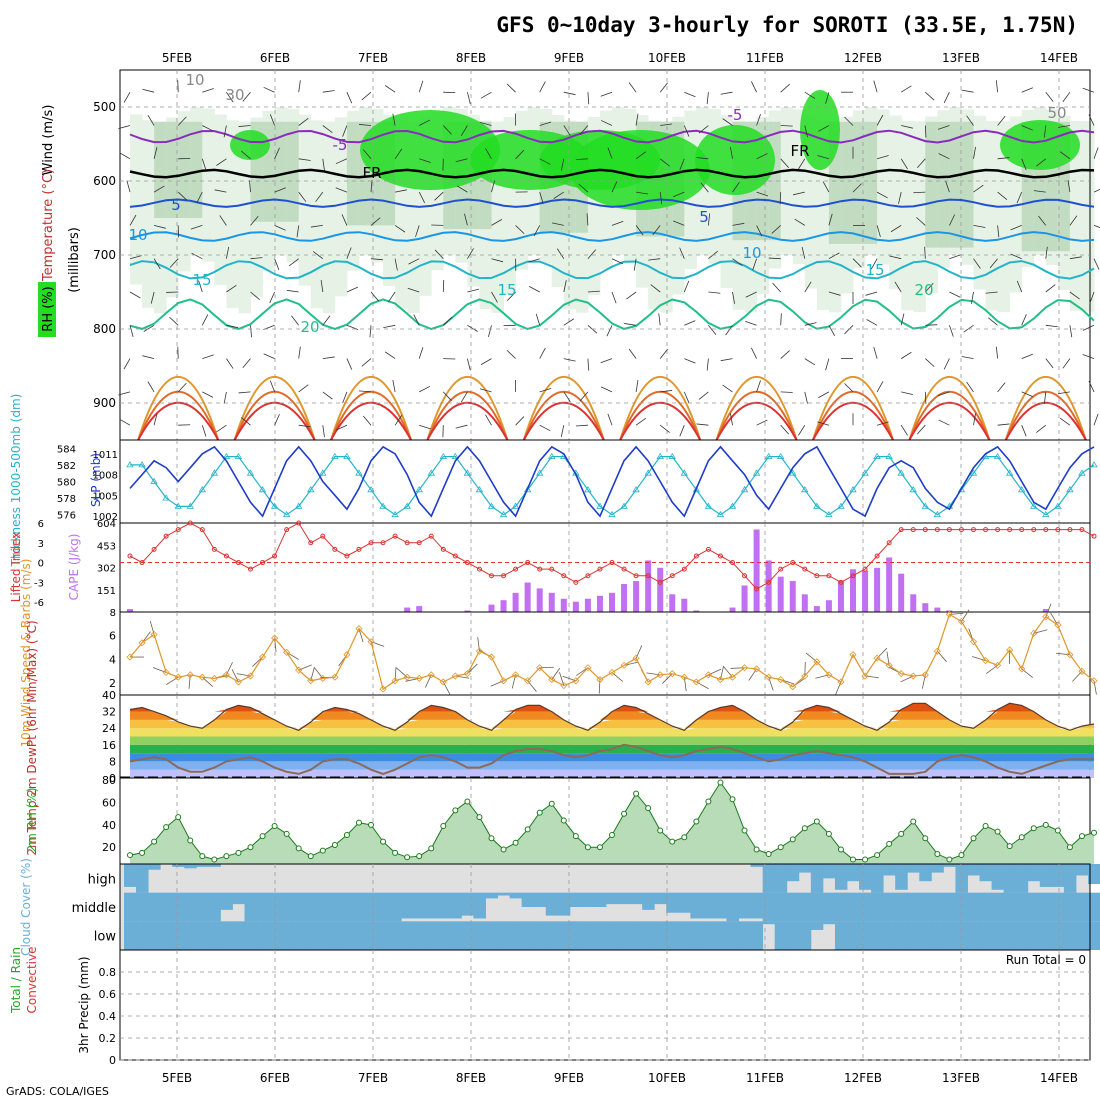 Image resolution: width=1100 pixels, height=1104 pixels. What do you see at coordinates (605, 567) in the screenshot?
I see `cape-panel-frame` at bounding box center [605, 567].